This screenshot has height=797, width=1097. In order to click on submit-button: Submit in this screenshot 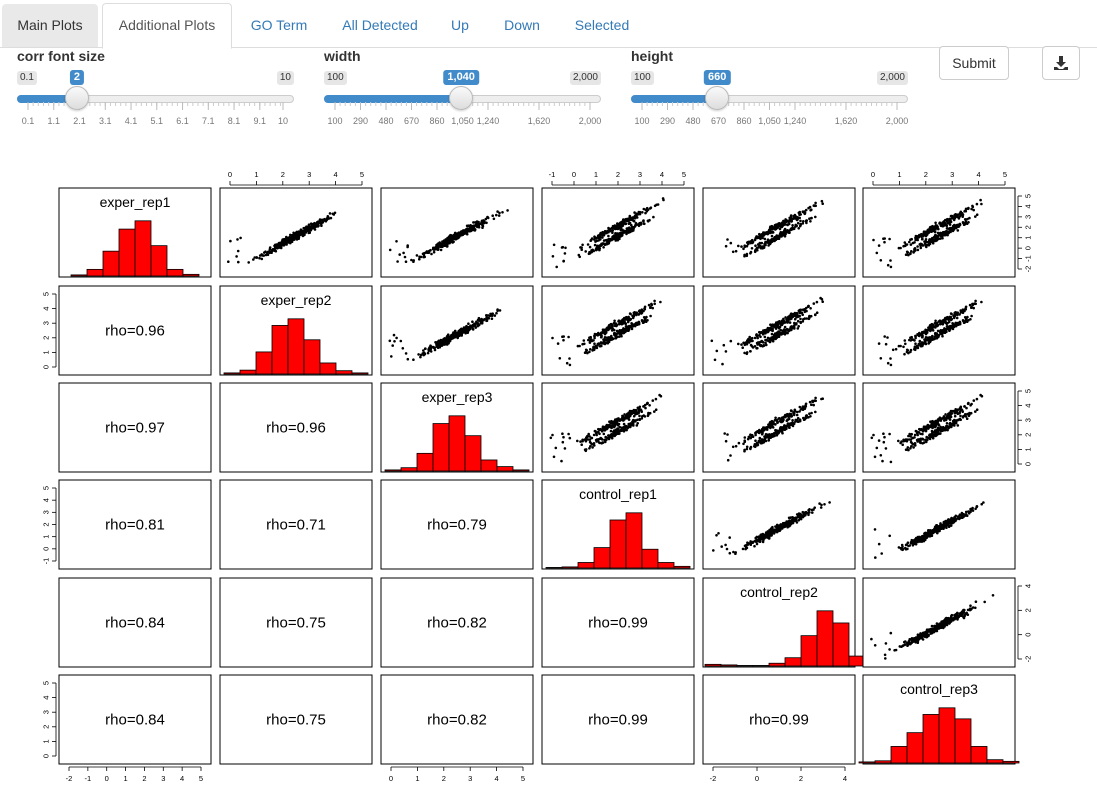, I will do `click(974, 63)`.